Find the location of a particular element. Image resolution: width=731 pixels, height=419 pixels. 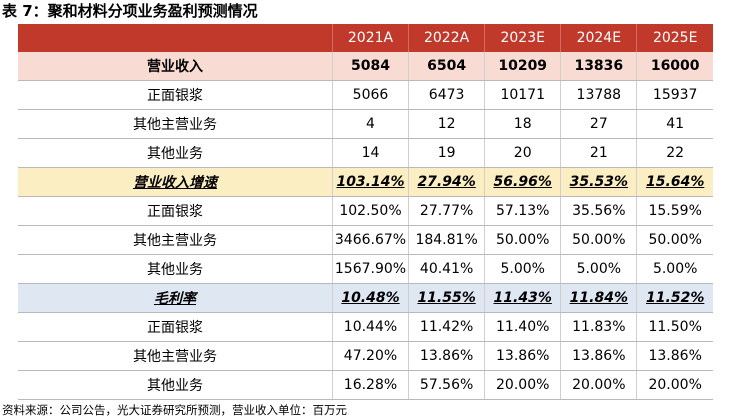

table-cell: 13788 is located at coordinates (598, 95).